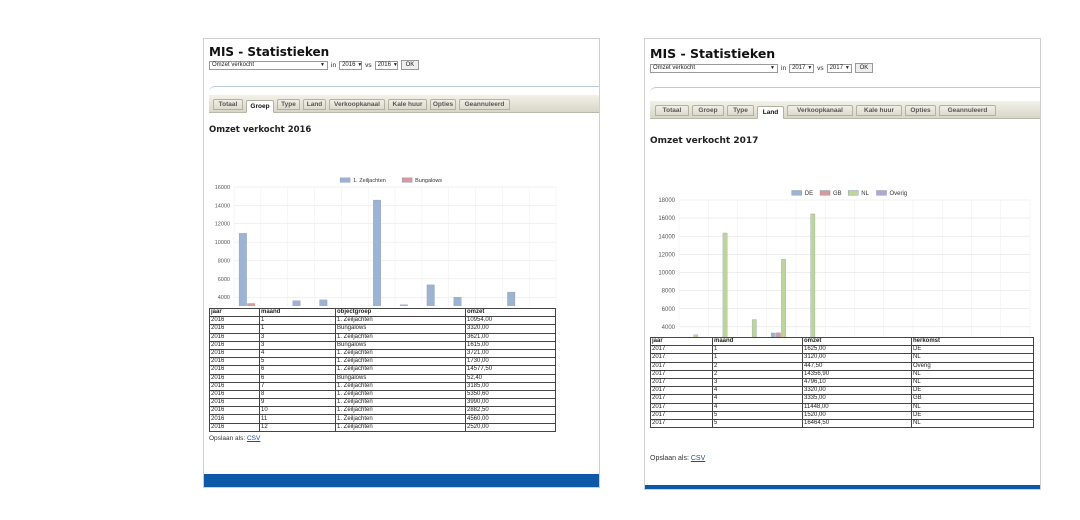 The height and width of the screenshot is (520, 1080). Describe the element at coordinates (510, 378) in the screenshot. I see `table-cell: 52,40` at that location.